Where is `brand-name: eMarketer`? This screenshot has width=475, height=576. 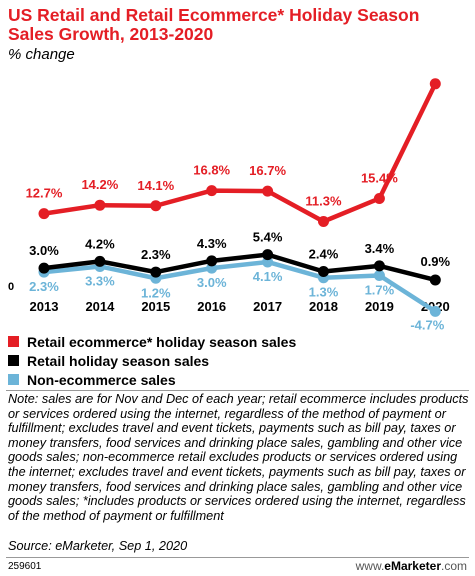 brand-name: eMarketer is located at coordinates (412, 566).